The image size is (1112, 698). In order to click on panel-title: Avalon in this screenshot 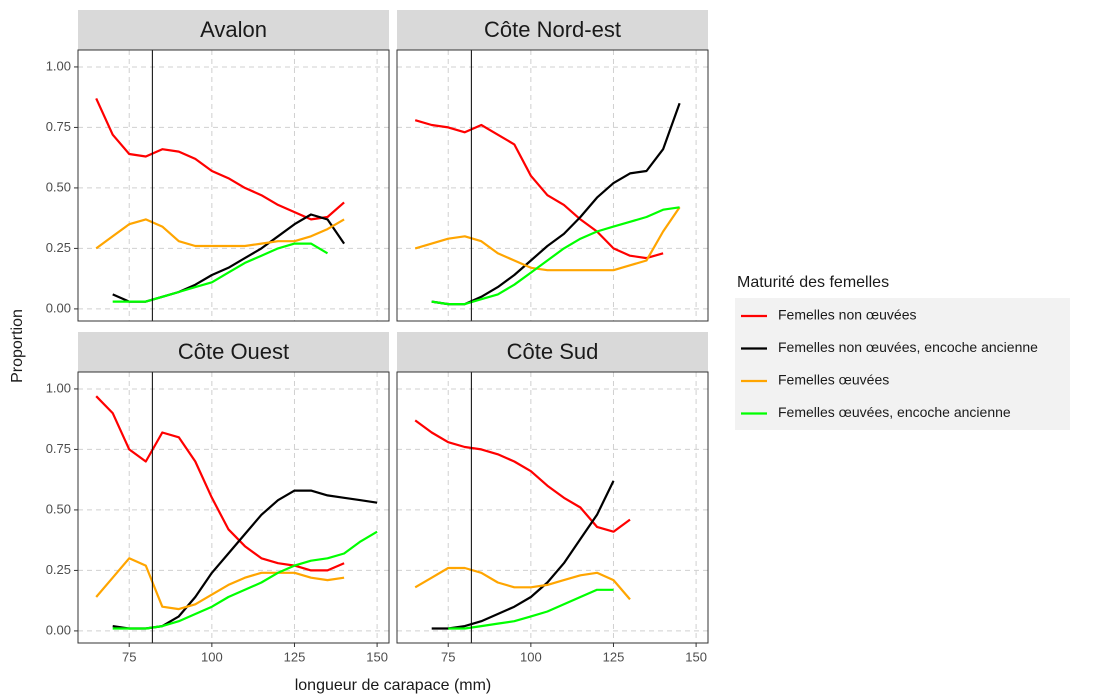, I will do `click(233, 29)`.